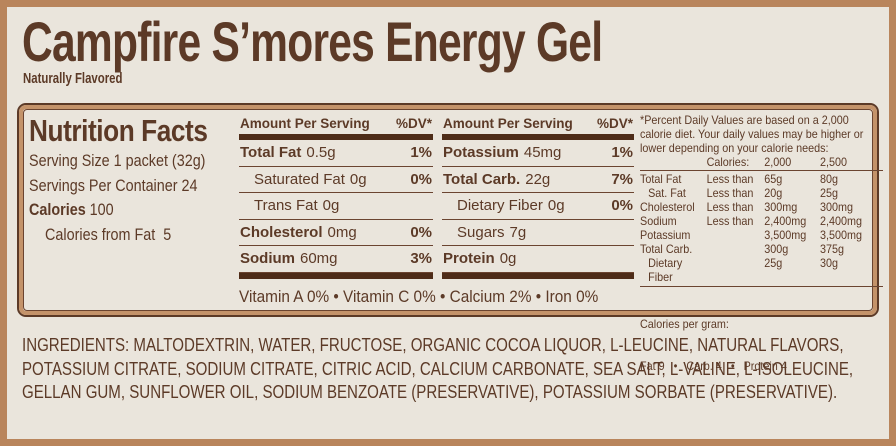  Describe the element at coordinates (469, 259) in the screenshot. I see `nutrient-label: Protein` at that location.